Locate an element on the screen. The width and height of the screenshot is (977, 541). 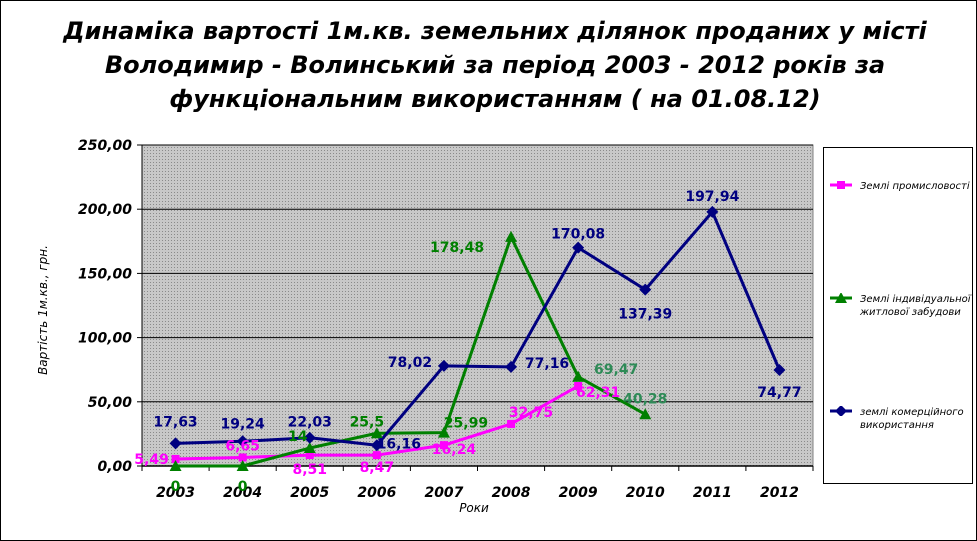
data-label: 17,63 is located at coordinates (175, 422).